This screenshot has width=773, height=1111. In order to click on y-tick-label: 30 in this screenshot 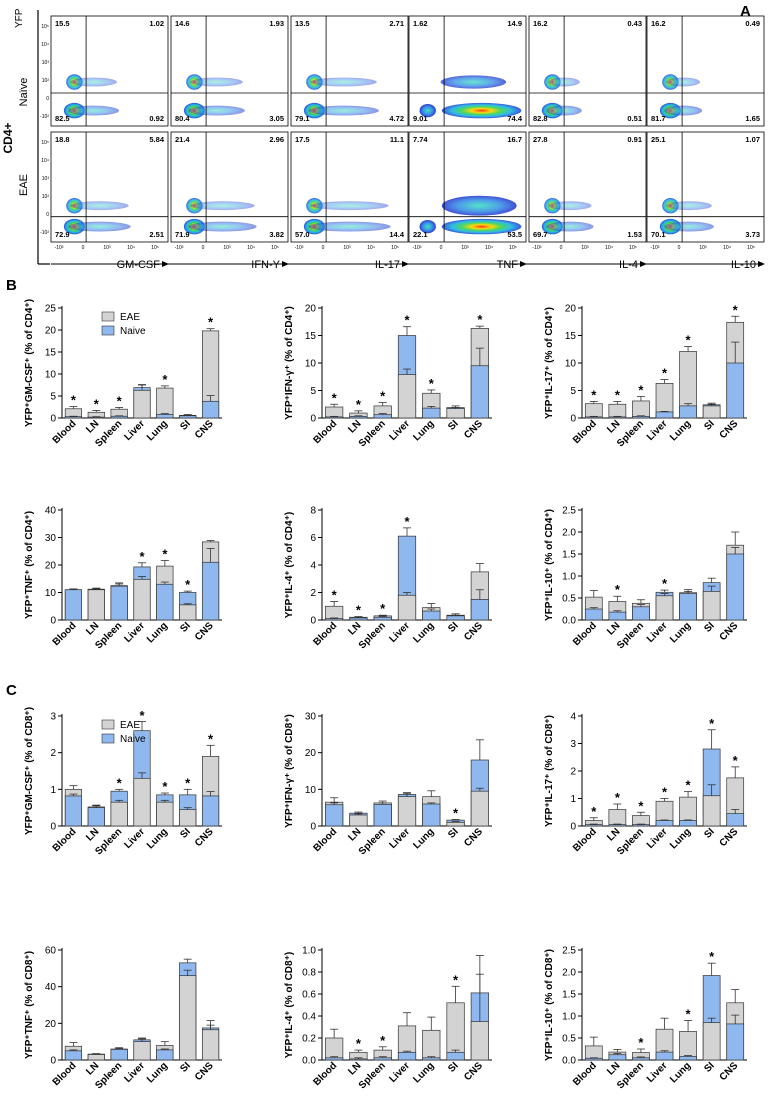, I will do `click(51, 538)`.